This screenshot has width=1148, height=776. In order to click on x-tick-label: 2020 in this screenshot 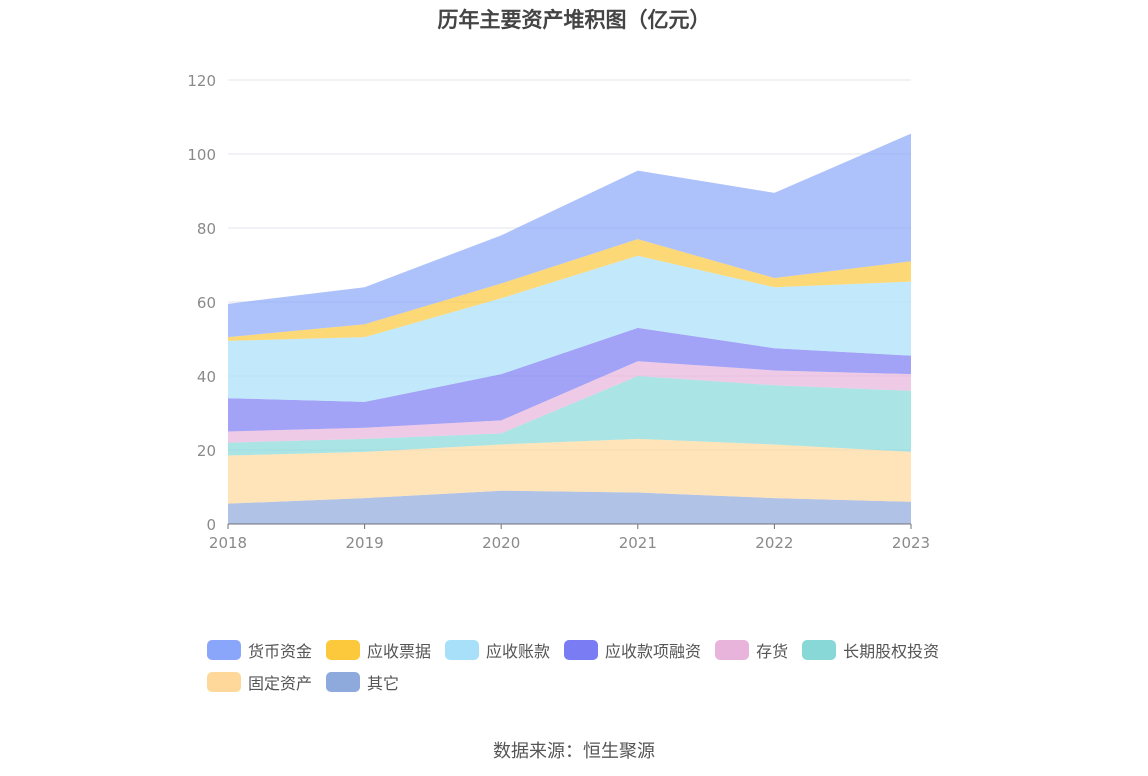, I will do `click(501, 543)`.